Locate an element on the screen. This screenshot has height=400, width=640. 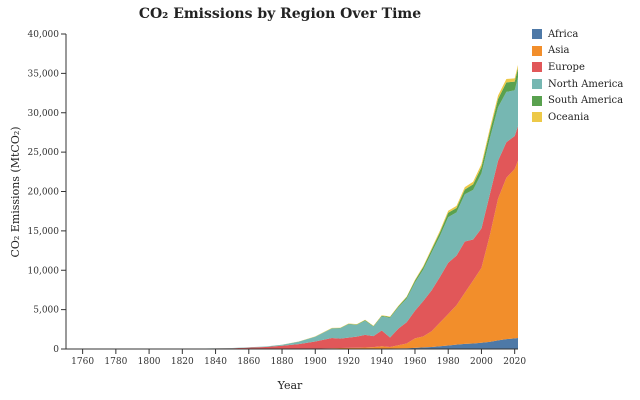
x-tick-label: 1980 is located at coordinates (448, 362).